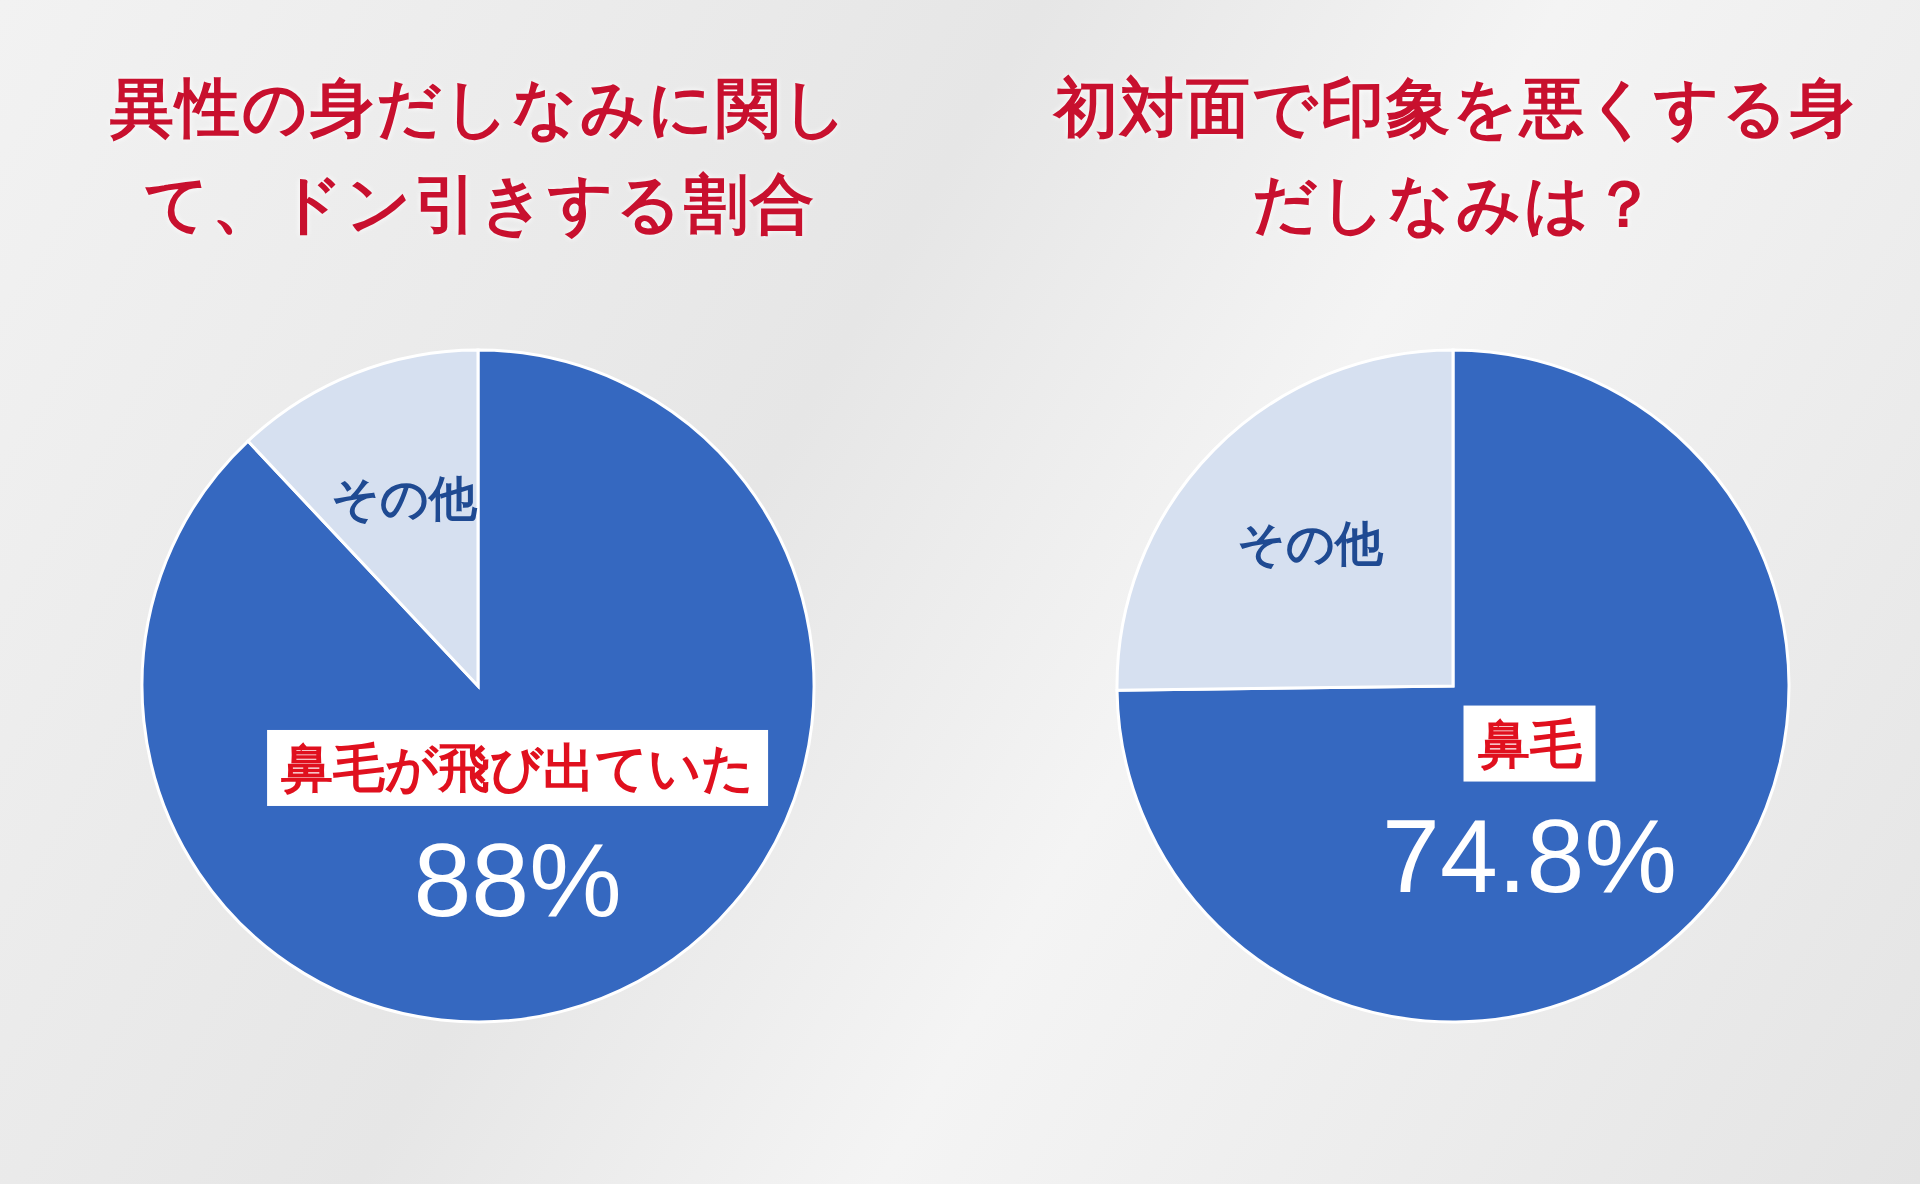  What do you see at coordinates (480, 155) in the screenshot?
I see `chart-title: 異性の身だしなみに関して、ドン引きする割合` at bounding box center [480, 155].